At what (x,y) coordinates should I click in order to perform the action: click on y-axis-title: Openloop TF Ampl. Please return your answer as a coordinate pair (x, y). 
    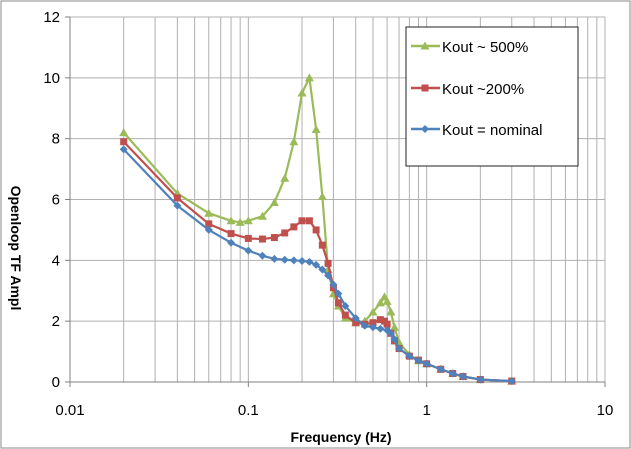
    Looking at the image, I should click on (16, 248).